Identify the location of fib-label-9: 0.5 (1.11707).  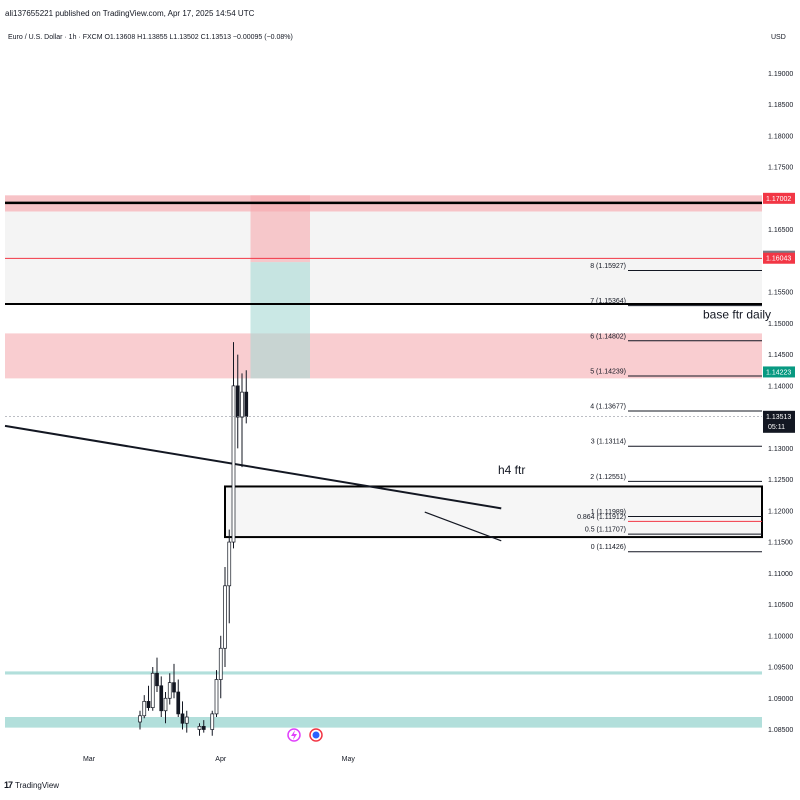
(605, 530).